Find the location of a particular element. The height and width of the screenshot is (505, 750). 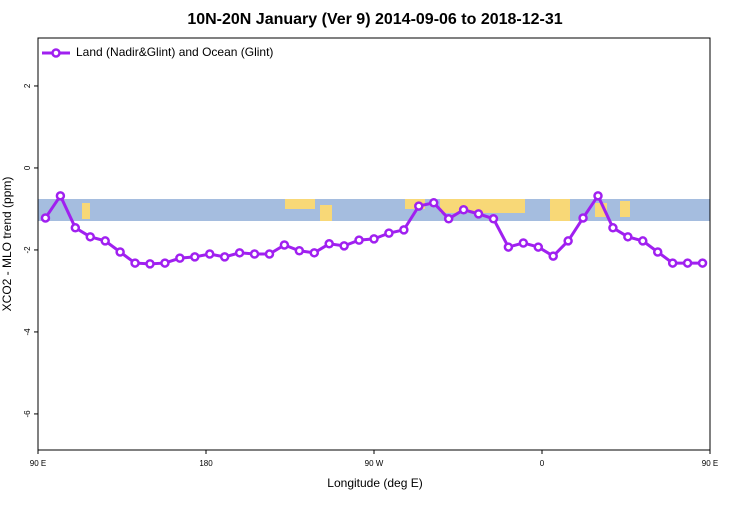

legend-label: Land (Nadir&Glint) and Ocean (Glint) is located at coordinates (174, 52).